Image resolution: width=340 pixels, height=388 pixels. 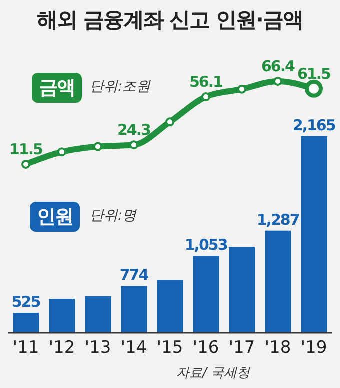 What do you see at coordinates (278, 219) in the screenshot?
I see `data-label: 1,287` at bounding box center [278, 219].